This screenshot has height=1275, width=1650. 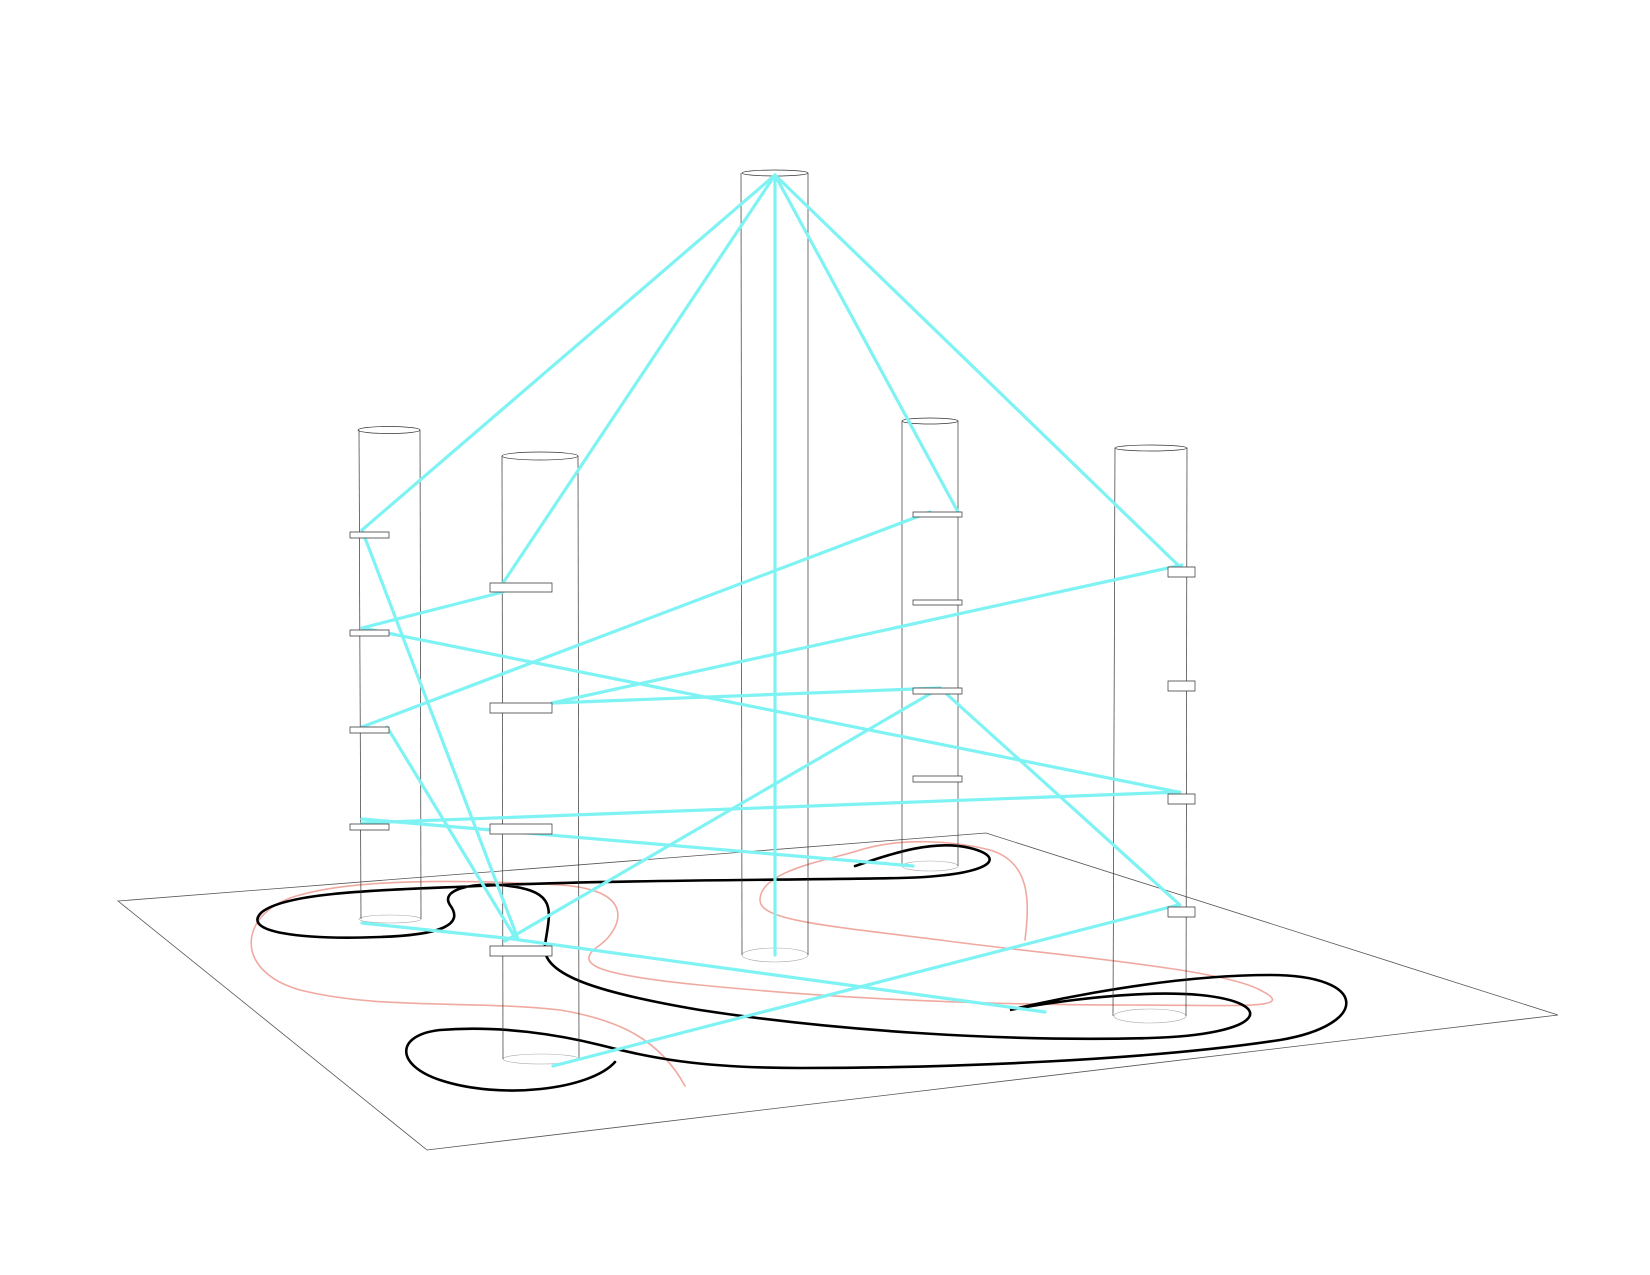 What do you see at coordinates (502, 757) in the screenshot?
I see `tower-2-left-edge` at bounding box center [502, 757].